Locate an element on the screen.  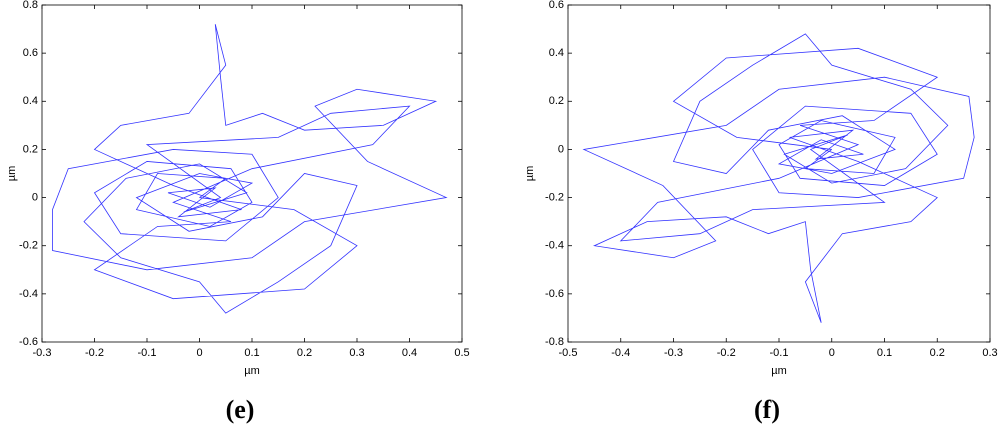
caption: (e) is located at coordinates (240, 409).